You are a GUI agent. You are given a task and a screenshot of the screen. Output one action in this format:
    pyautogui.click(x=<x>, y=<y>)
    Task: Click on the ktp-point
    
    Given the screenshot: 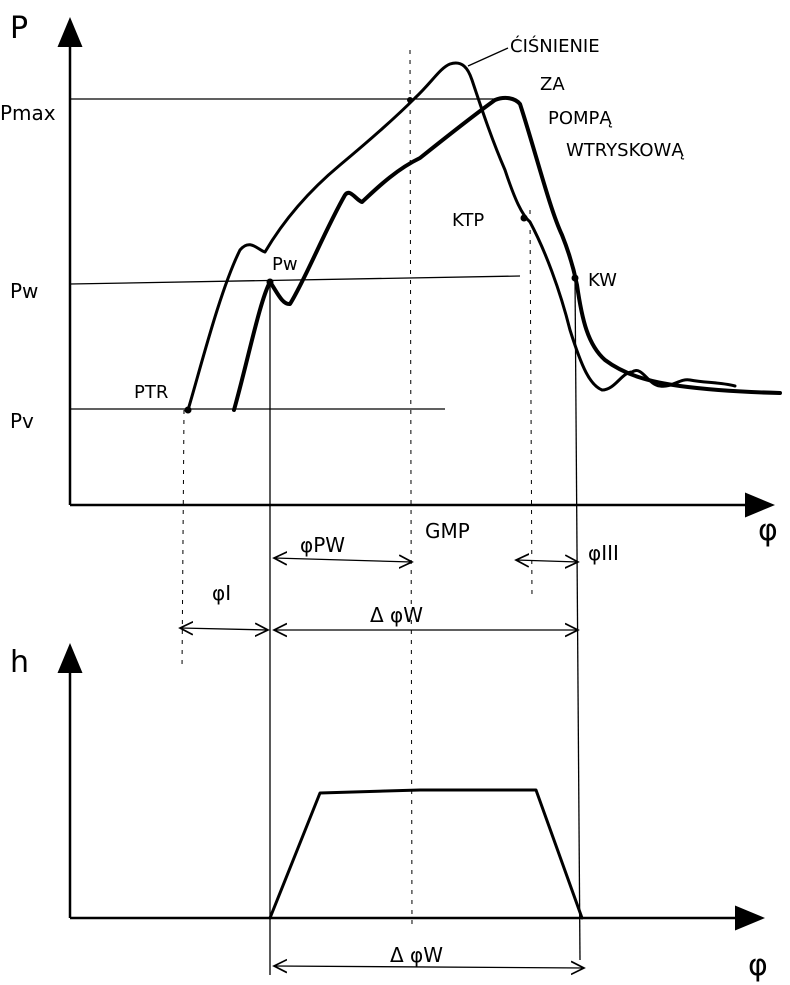 What is the action you would take?
    pyautogui.click(x=524, y=218)
    